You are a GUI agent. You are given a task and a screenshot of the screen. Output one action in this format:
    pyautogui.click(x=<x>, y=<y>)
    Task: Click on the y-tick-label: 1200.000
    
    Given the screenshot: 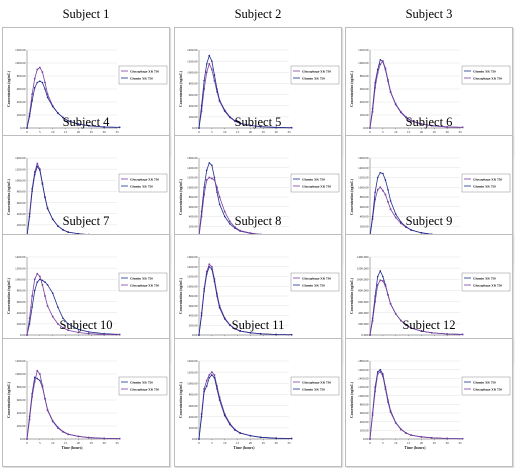 What is the action you would take?
    pyautogui.click(x=363, y=268)
    